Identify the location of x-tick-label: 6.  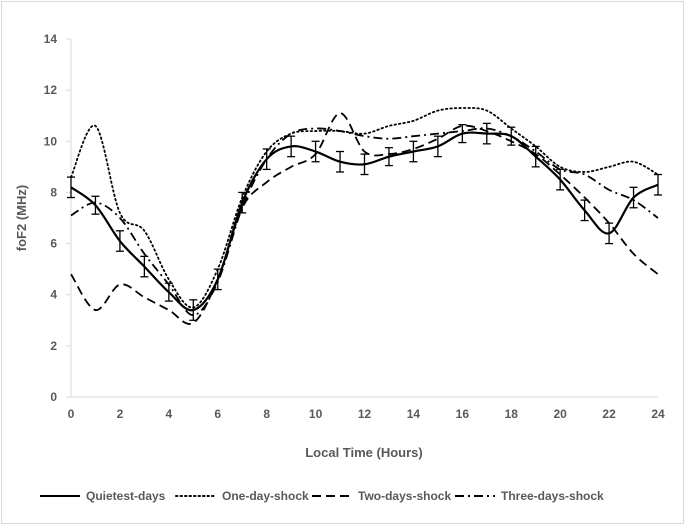
(217, 414).